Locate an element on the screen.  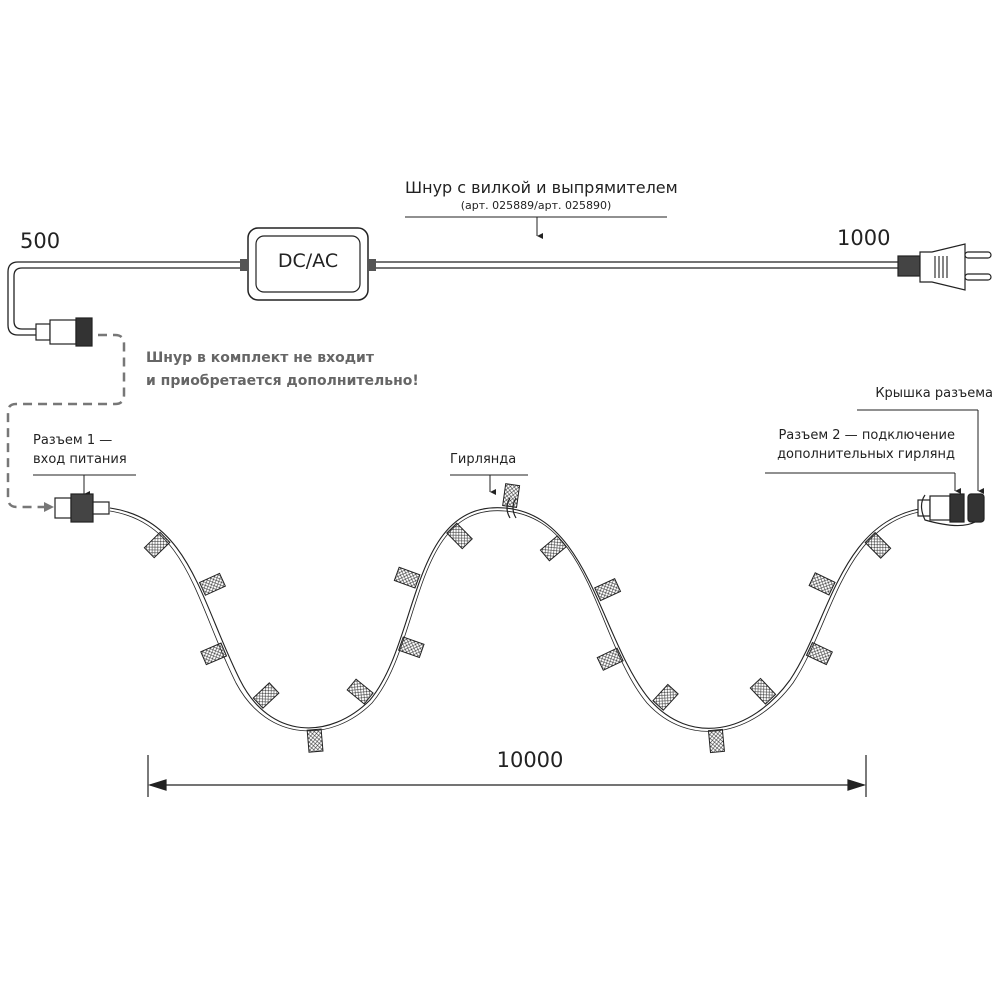
connector1-label-line1: Разъем 1 — is located at coordinates (73, 440).